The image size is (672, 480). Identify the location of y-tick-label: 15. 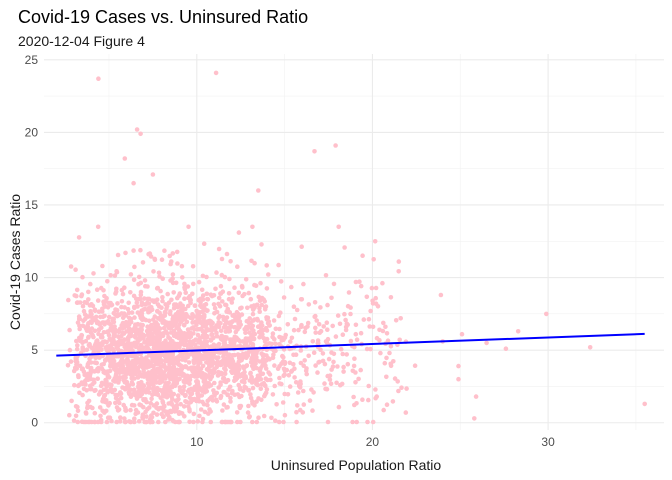
(32, 205).